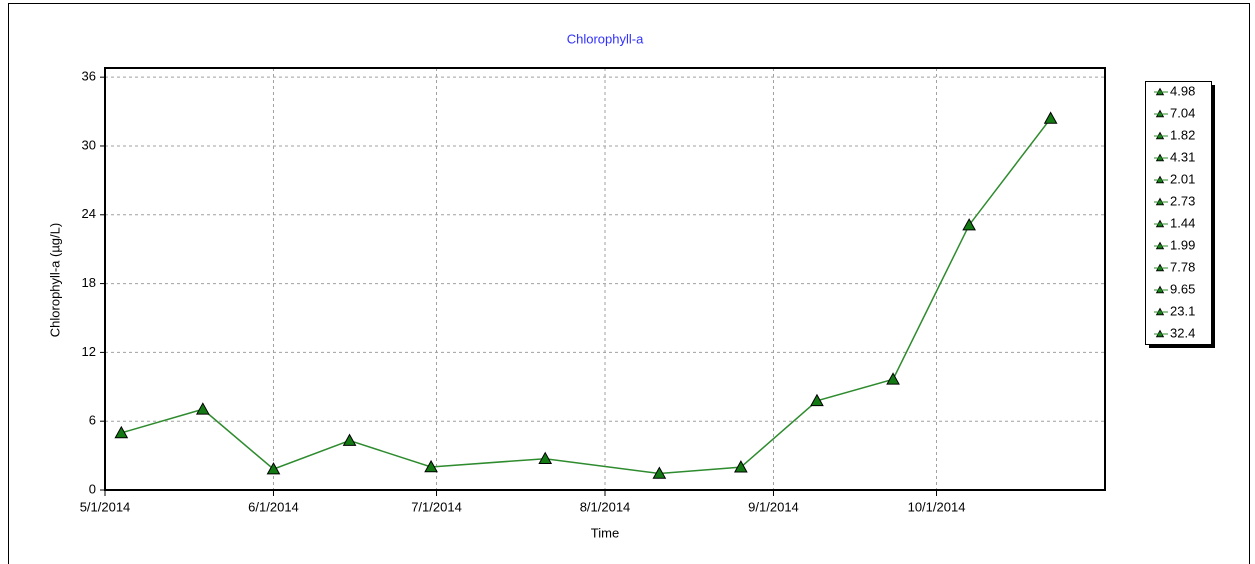  What do you see at coordinates (1182, 112) in the screenshot?
I see `legend-label: 7.04` at bounding box center [1182, 112].